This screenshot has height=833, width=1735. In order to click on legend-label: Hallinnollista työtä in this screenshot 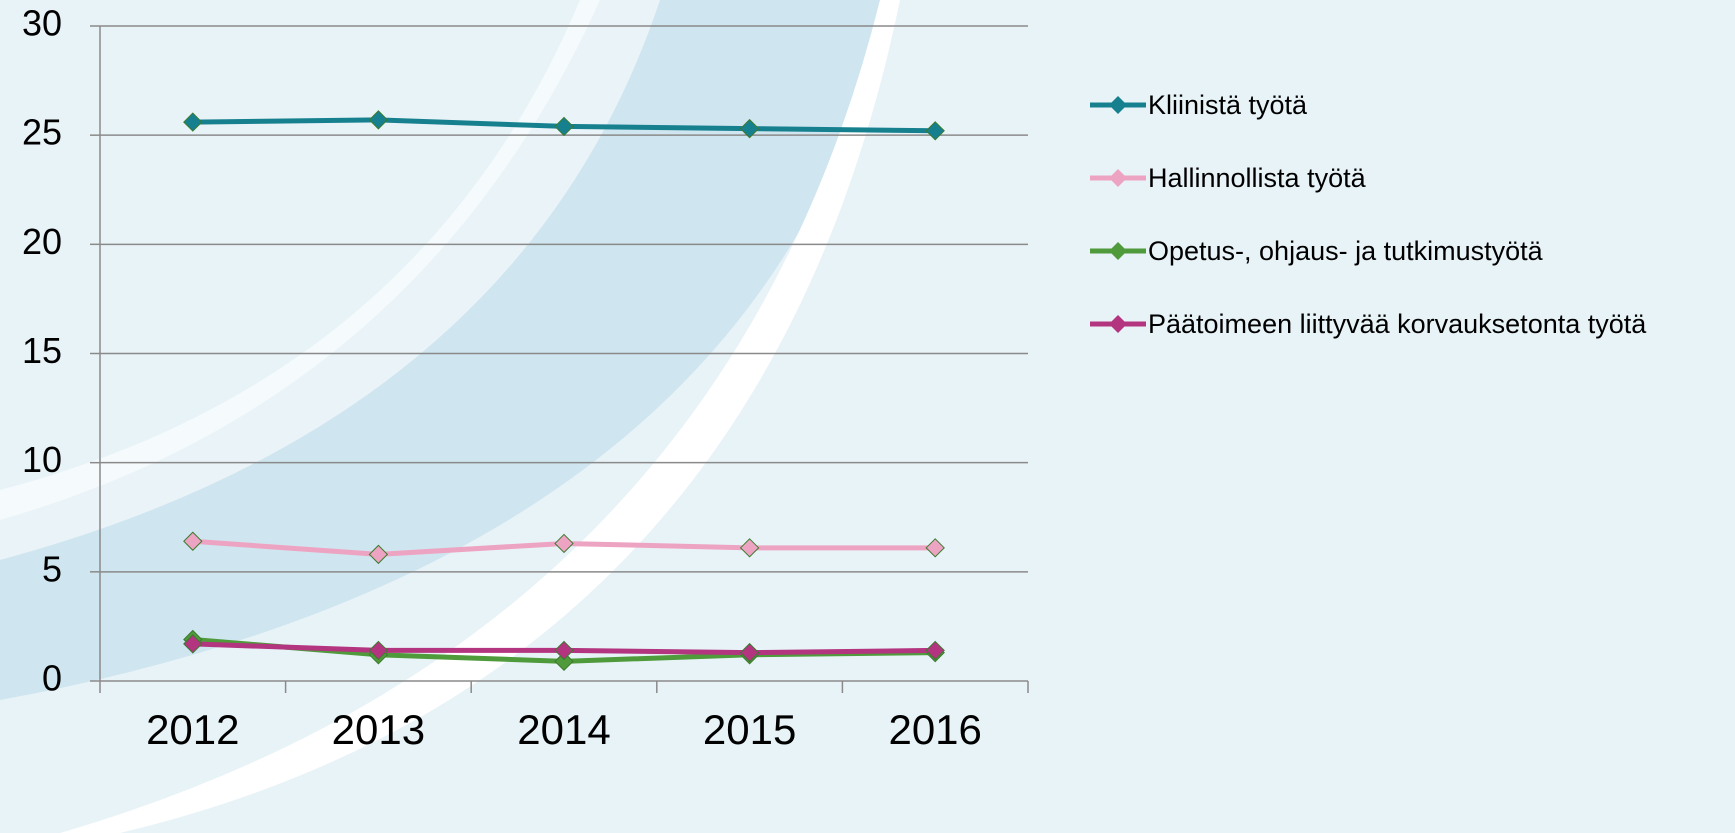, I will do `click(1257, 178)`.